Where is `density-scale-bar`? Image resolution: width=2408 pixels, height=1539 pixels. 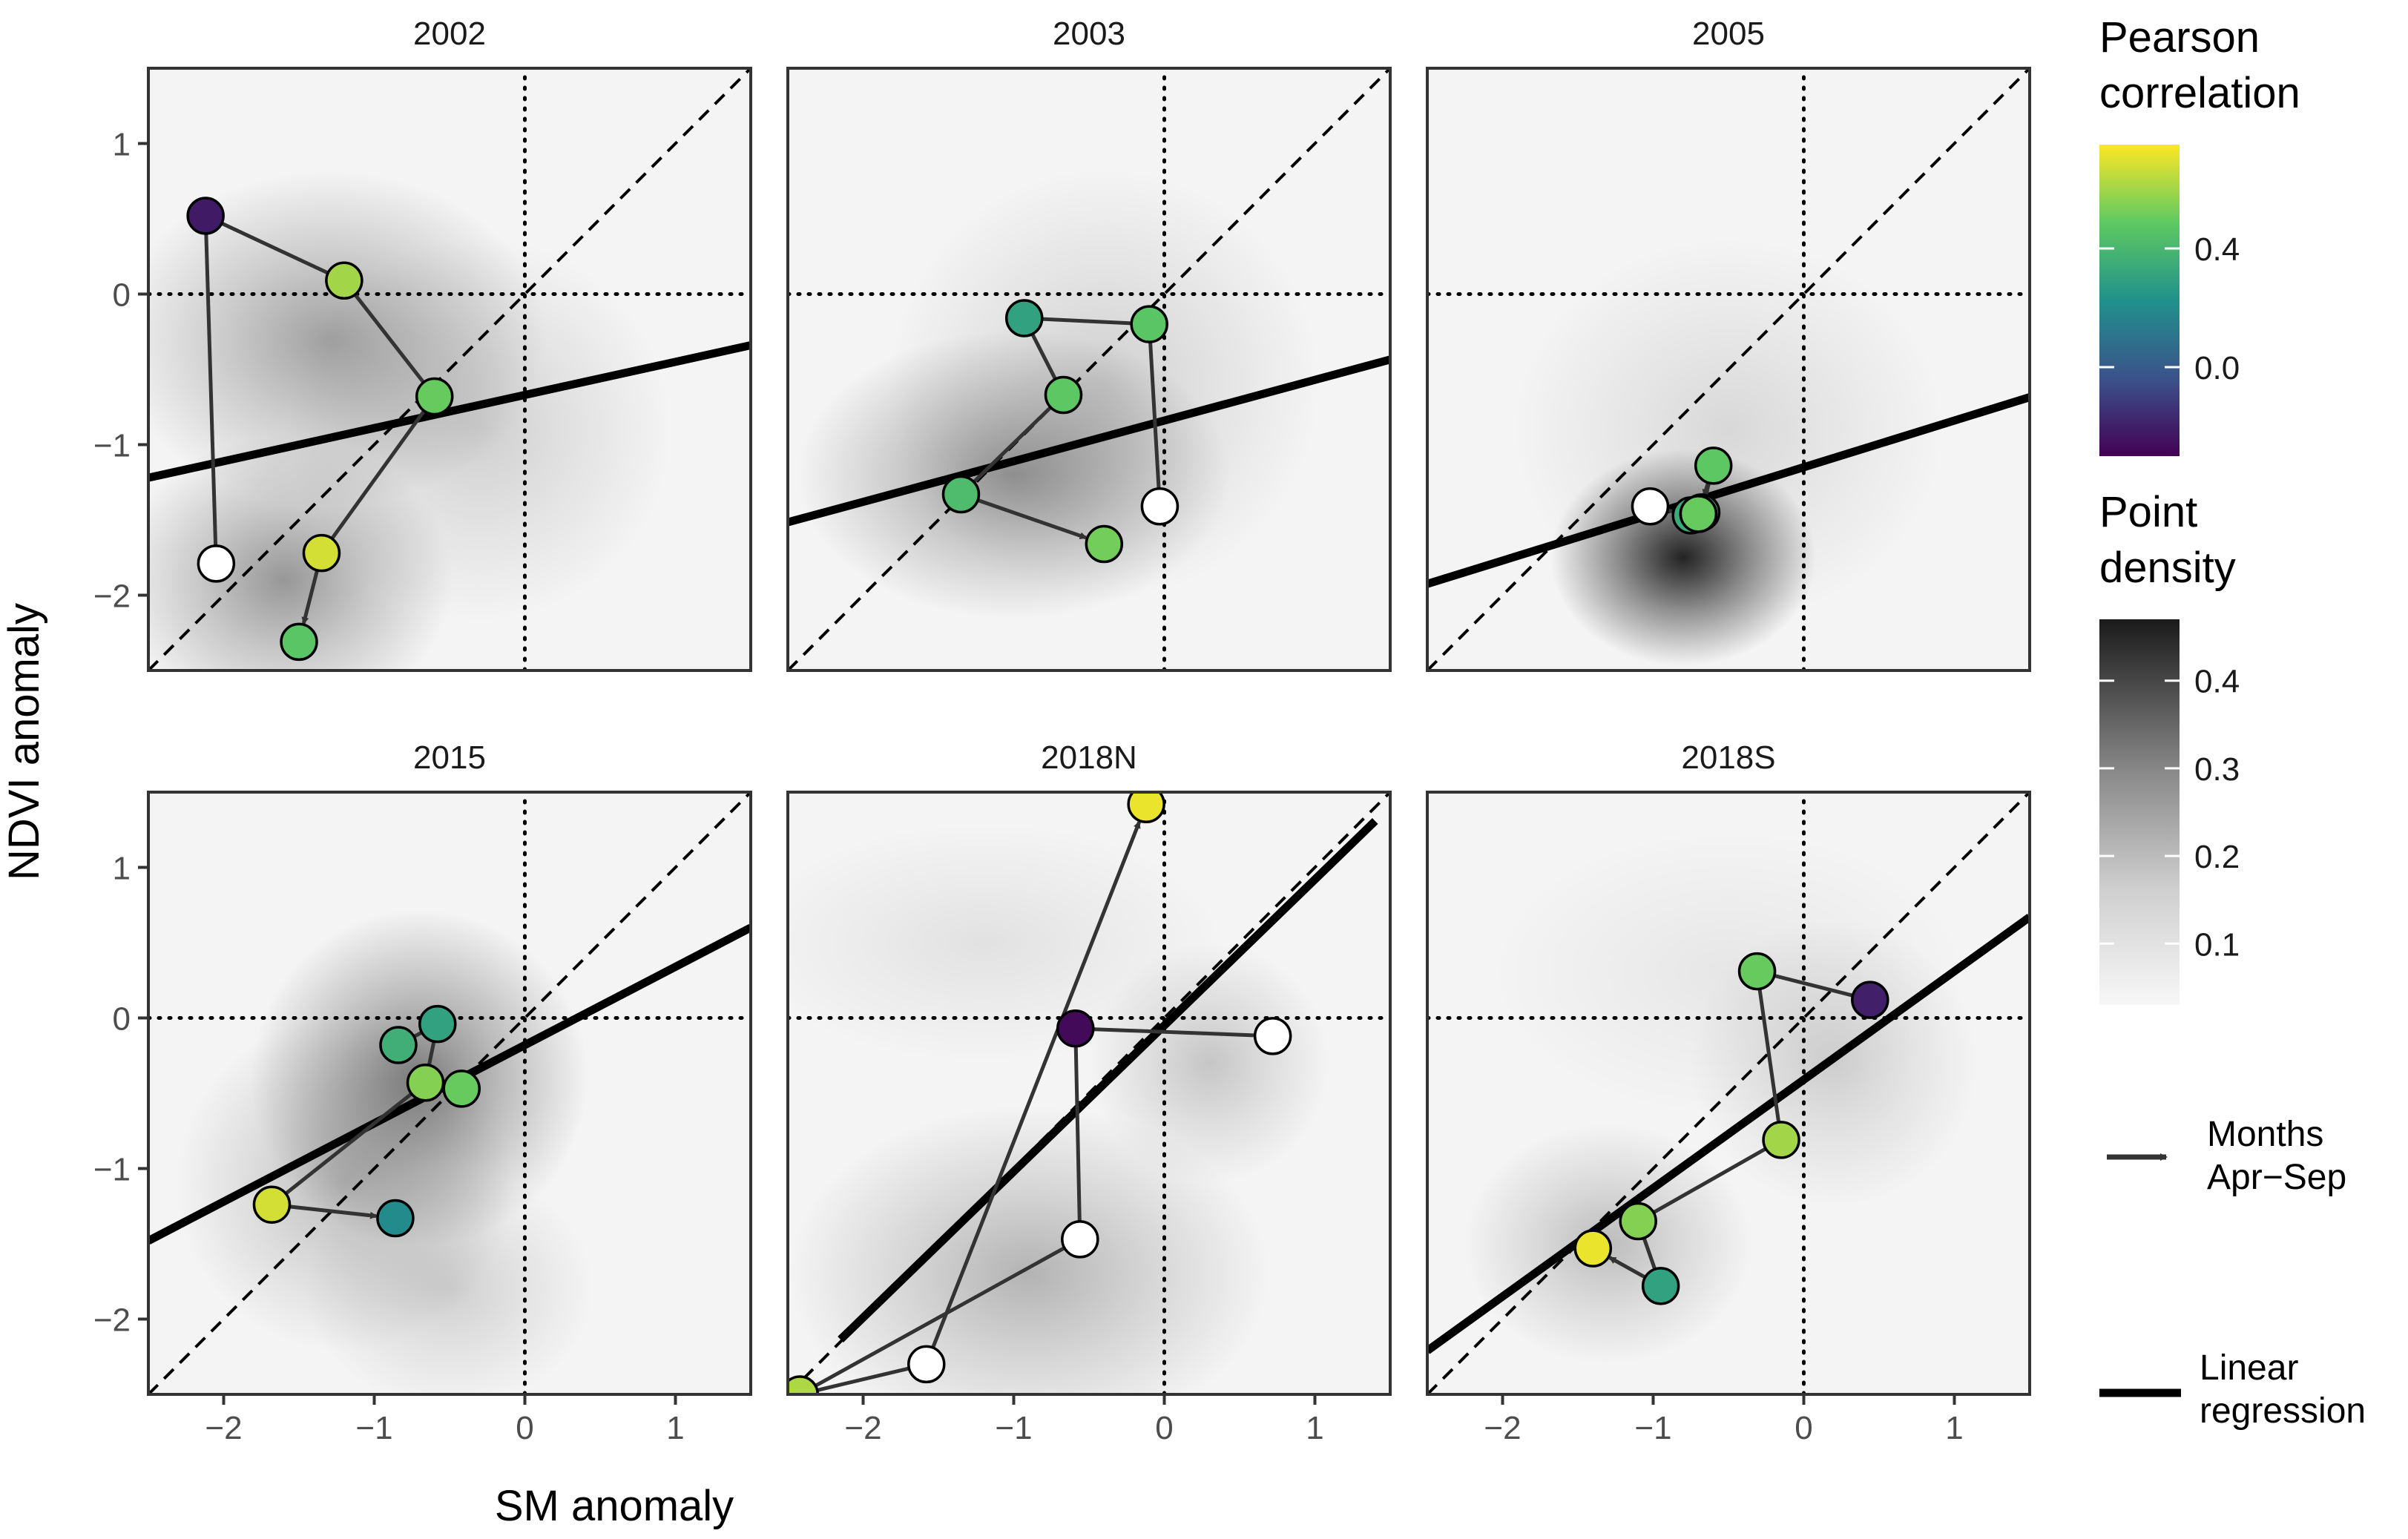
density-scale-bar is located at coordinates (2139, 812).